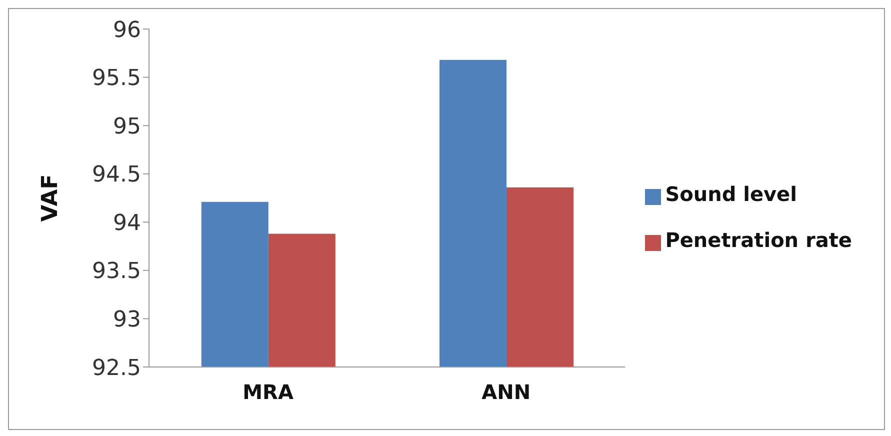  Describe the element at coordinates (731, 194) in the screenshot. I see `legend-label: Sound level` at that location.